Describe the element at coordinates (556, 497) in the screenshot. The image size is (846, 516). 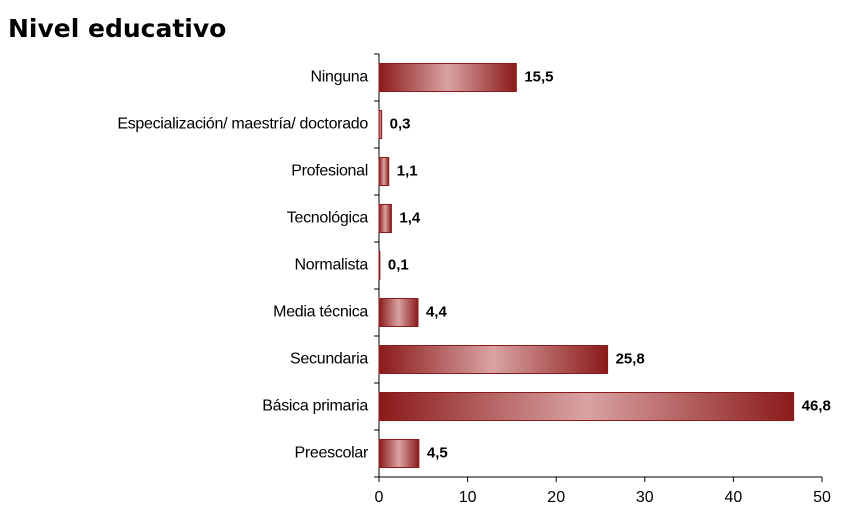
I see `x-tick-label: 20` at that location.